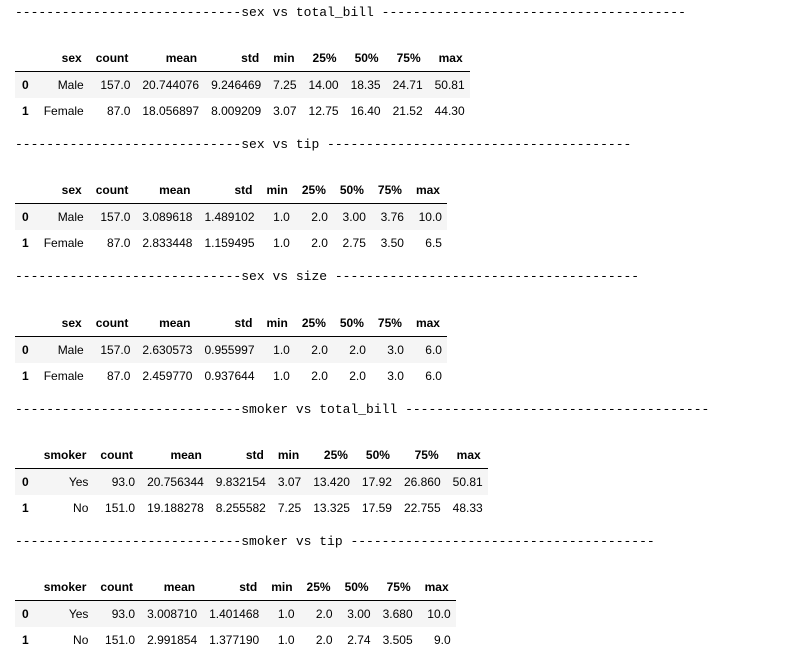 Image resolution: width=800 pixels, height=662 pixels. What do you see at coordinates (376, 482) in the screenshot?
I see `table-cell: 17.92` at bounding box center [376, 482].